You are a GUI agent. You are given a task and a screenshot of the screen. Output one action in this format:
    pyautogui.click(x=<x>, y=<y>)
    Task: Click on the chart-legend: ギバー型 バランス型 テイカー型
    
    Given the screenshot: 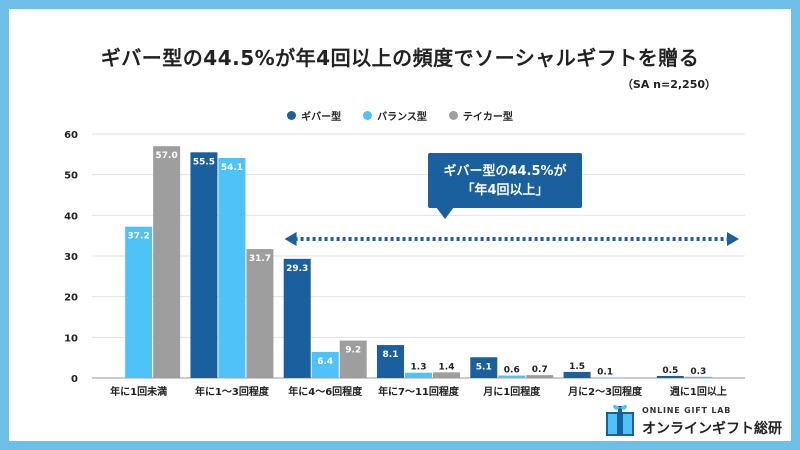 What is the action you would take?
    pyautogui.click(x=400, y=115)
    